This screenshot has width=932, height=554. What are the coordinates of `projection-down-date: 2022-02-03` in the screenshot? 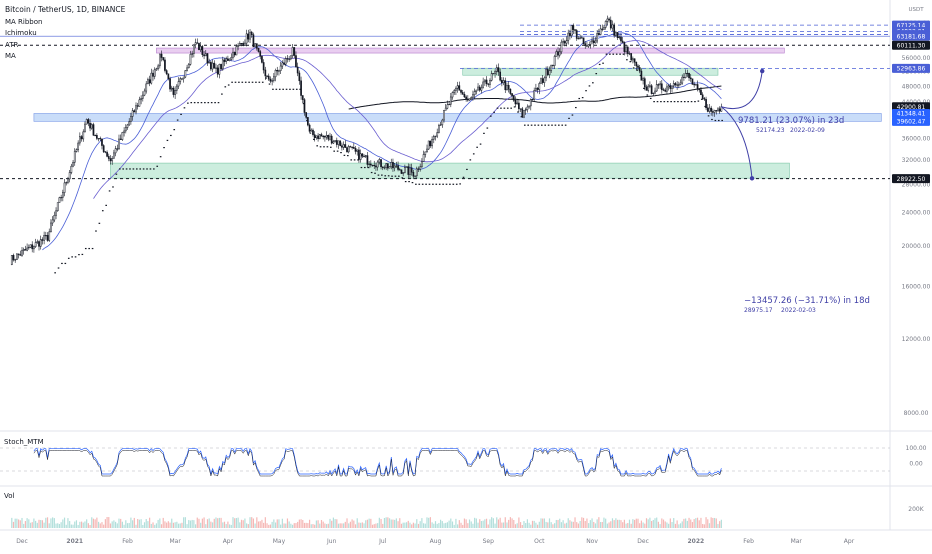 It's located at (798, 310).